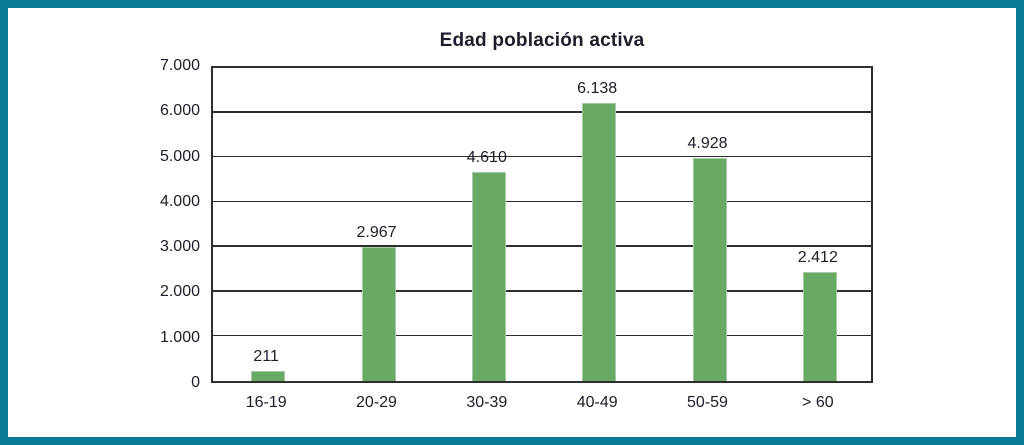 This screenshot has width=1024, height=445. Describe the element at coordinates (266, 356) in the screenshot. I see `bar-value-label: 211` at that location.